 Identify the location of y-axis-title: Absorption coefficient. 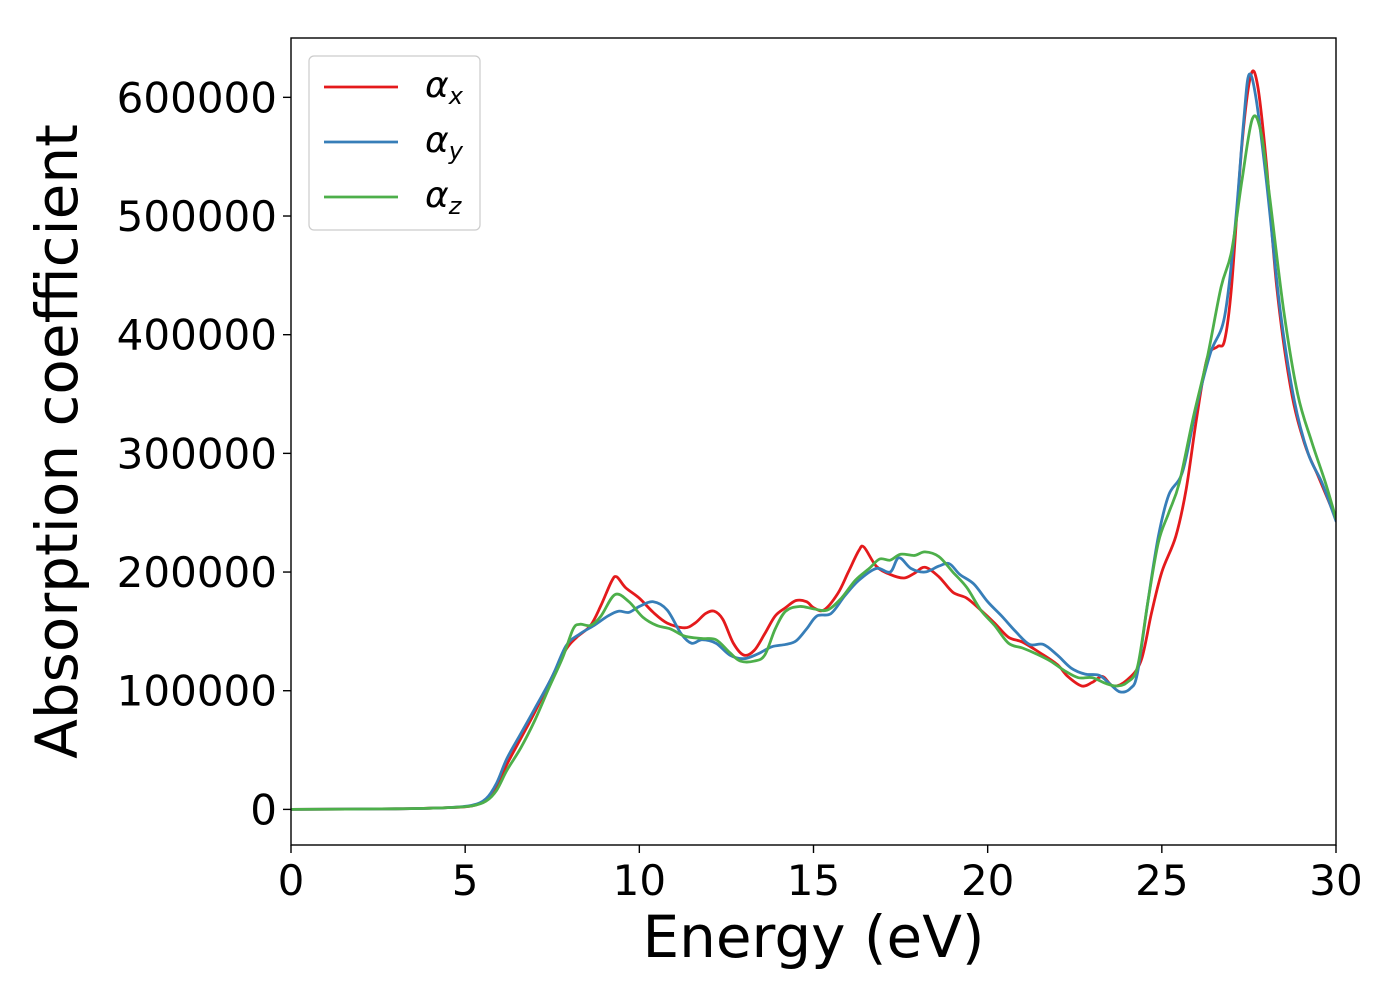
(57, 441).